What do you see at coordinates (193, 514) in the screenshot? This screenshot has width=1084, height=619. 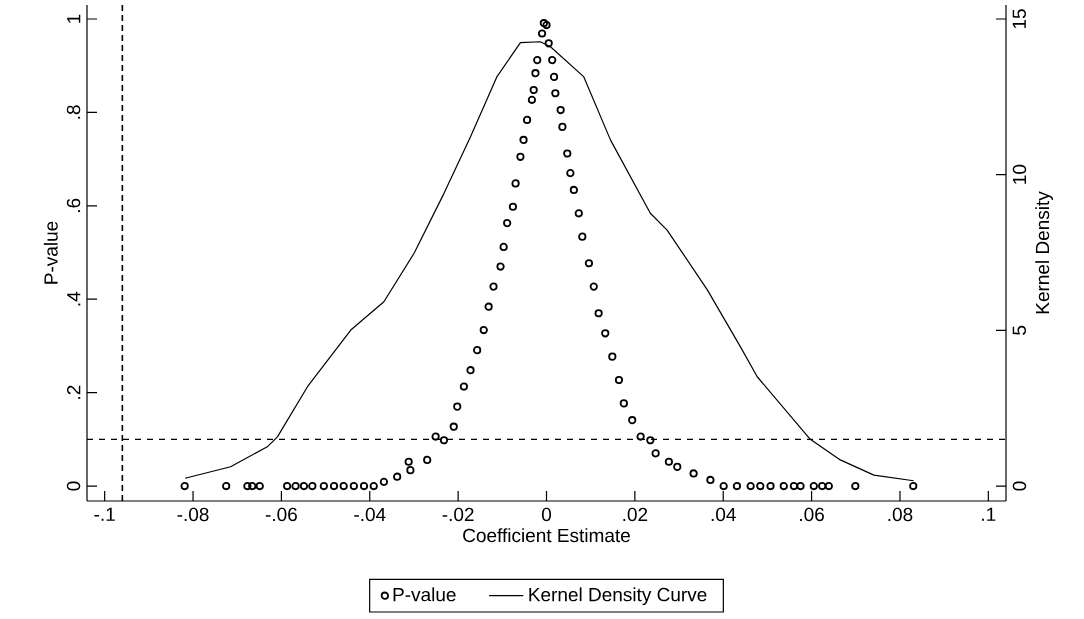 I see `x-tick-label: -.08` at bounding box center [193, 514].